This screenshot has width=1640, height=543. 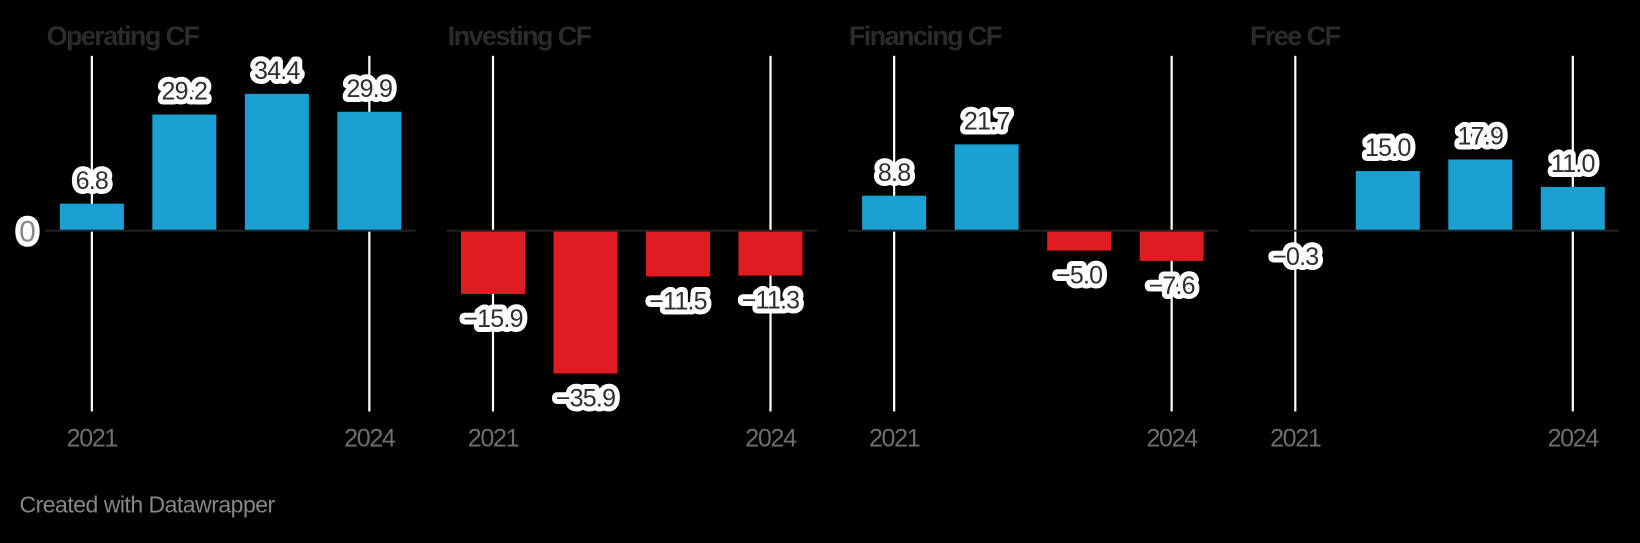 I want to click on svg-text: 34.4, so click(x=277, y=71).